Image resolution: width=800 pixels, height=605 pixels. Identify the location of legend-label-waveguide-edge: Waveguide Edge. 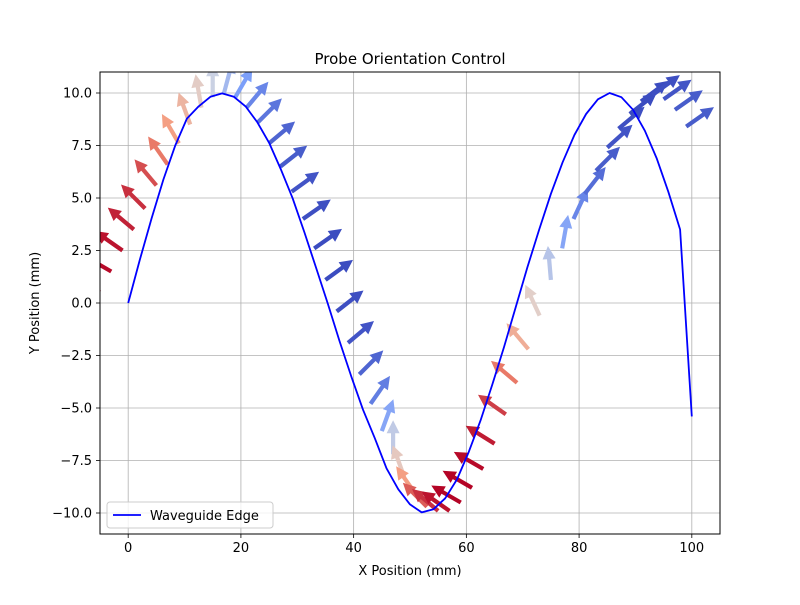
(204, 516).